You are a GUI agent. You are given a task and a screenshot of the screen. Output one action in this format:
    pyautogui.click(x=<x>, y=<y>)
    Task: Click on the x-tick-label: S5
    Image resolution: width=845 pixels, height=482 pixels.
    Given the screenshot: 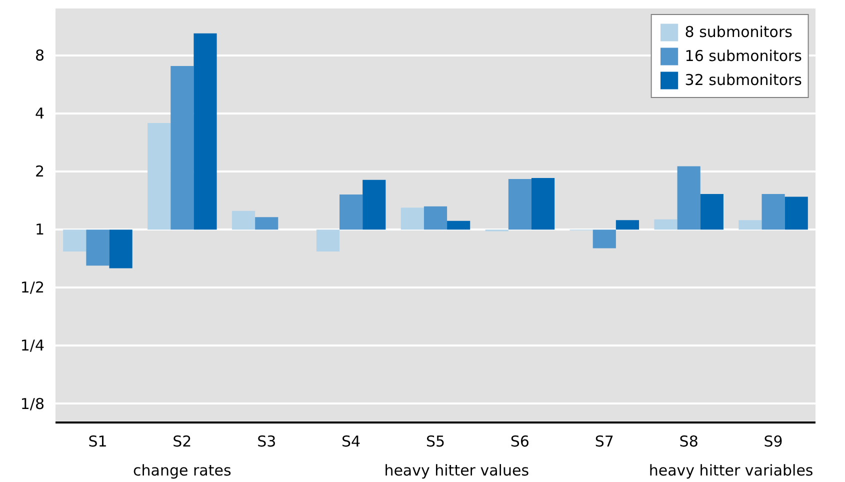 What is the action you would take?
    pyautogui.click(x=436, y=441)
    